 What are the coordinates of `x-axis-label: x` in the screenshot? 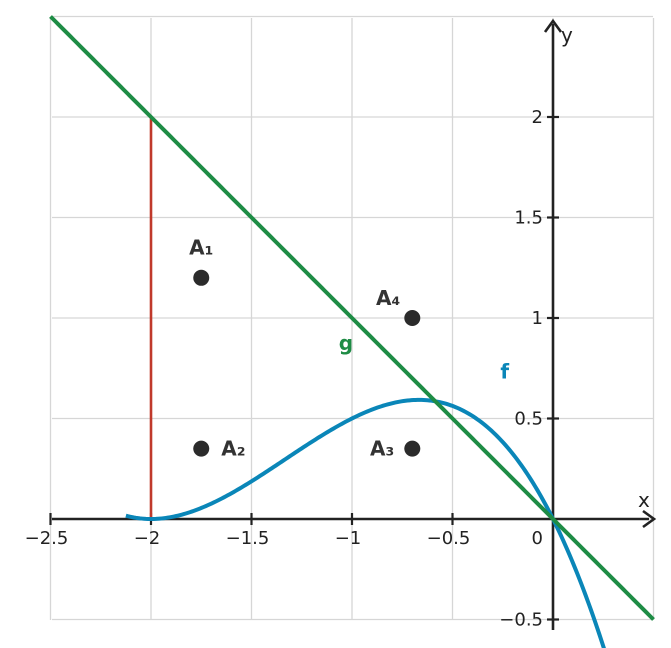 It's located at (644, 500).